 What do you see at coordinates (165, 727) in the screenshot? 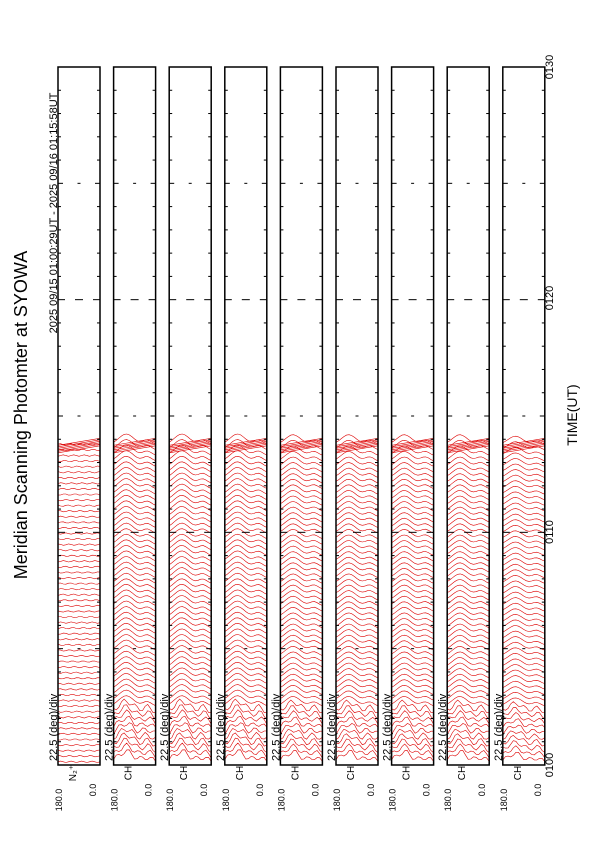
I see `panel-3-scale-label: 22.5 (deg)/div` at bounding box center [165, 727].